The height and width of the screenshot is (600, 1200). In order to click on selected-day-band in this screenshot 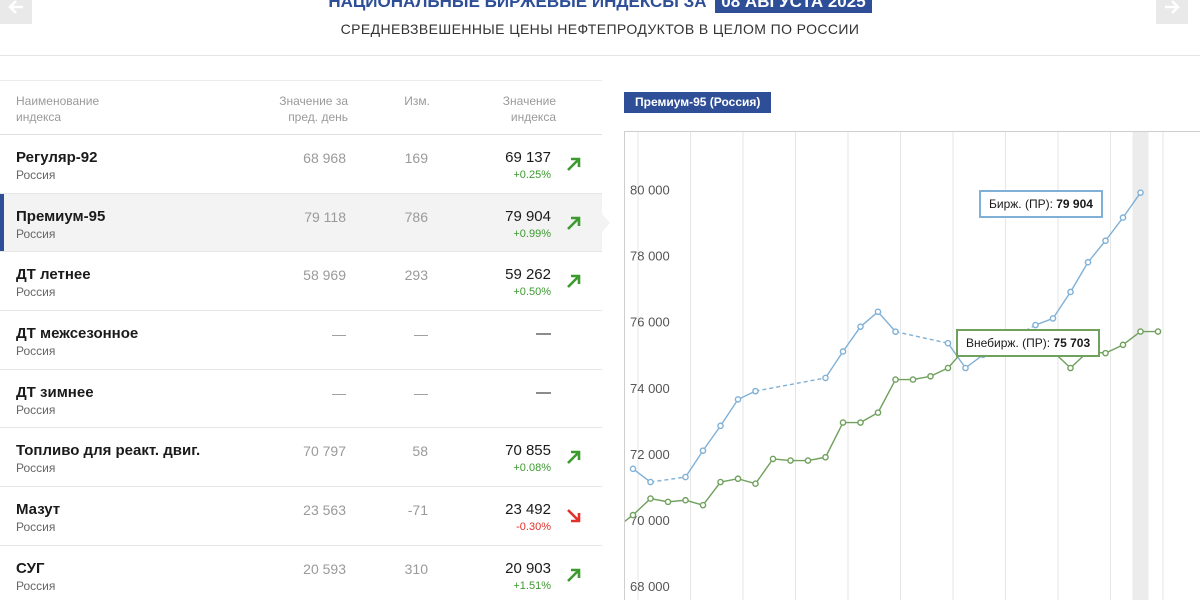, I will do `click(1140, 366)`.